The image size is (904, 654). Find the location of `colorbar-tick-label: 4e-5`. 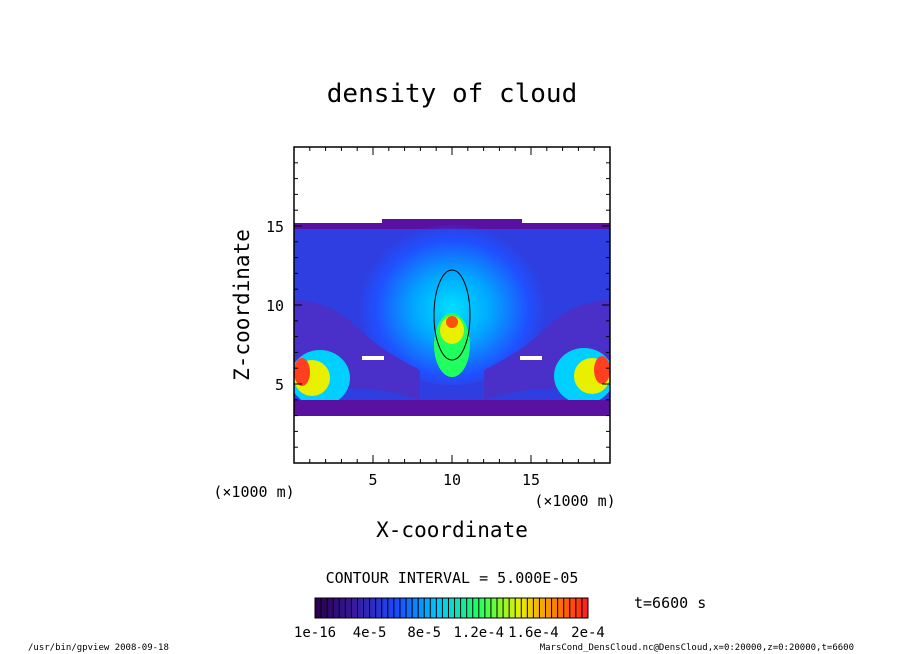

colorbar-tick-label: 4e-5 is located at coordinates (370, 633).